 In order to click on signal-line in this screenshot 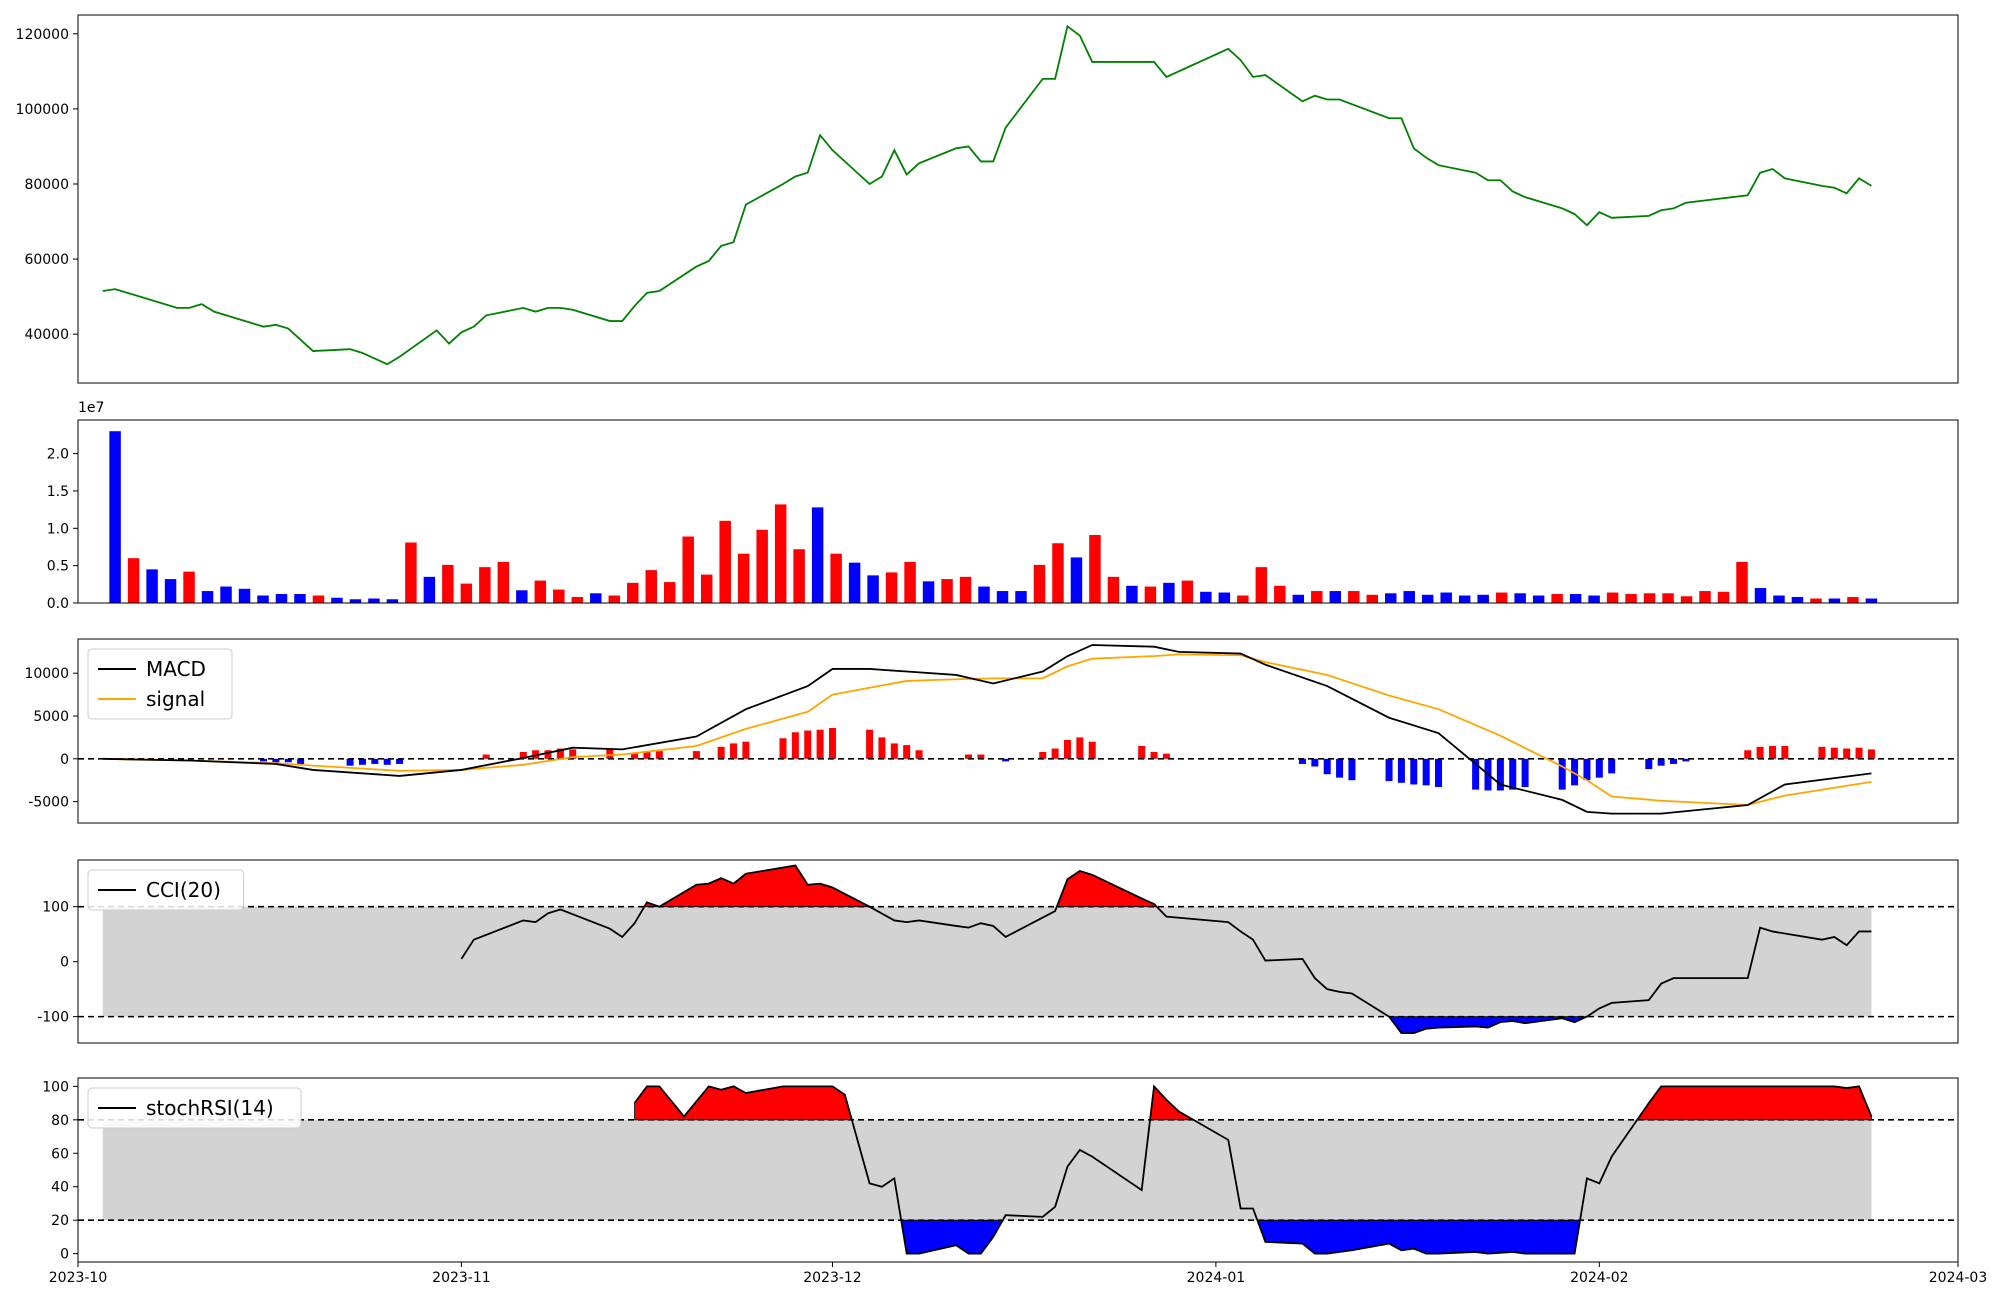, I will do `click(987, 729)`.